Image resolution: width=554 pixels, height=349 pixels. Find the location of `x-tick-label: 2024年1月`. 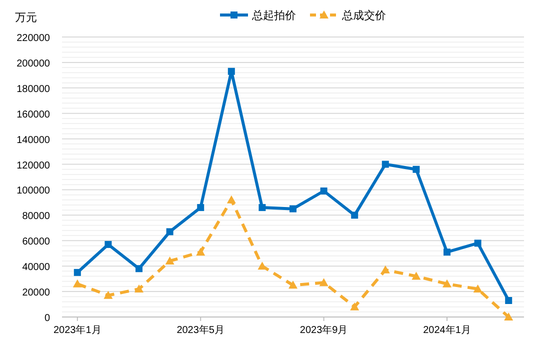

x-tick-label: 2024年1月 is located at coordinates (447, 330).